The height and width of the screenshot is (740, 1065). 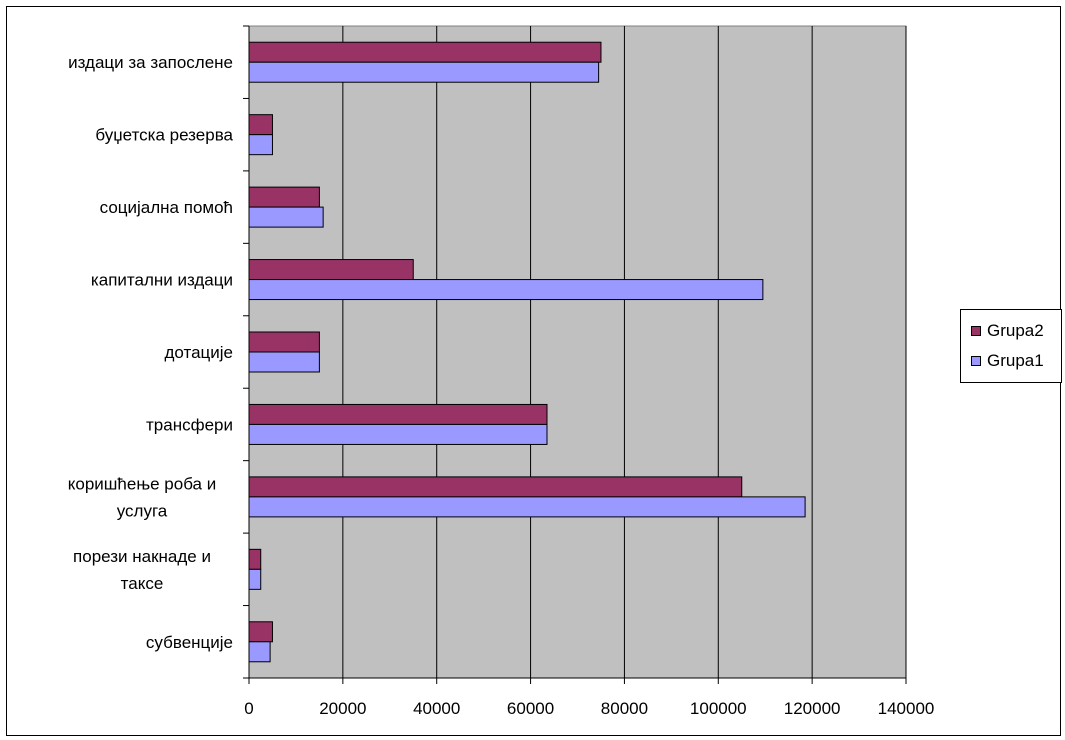 What do you see at coordinates (166, 207) in the screenshot?
I see `category-label: социјална помоћ` at bounding box center [166, 207].